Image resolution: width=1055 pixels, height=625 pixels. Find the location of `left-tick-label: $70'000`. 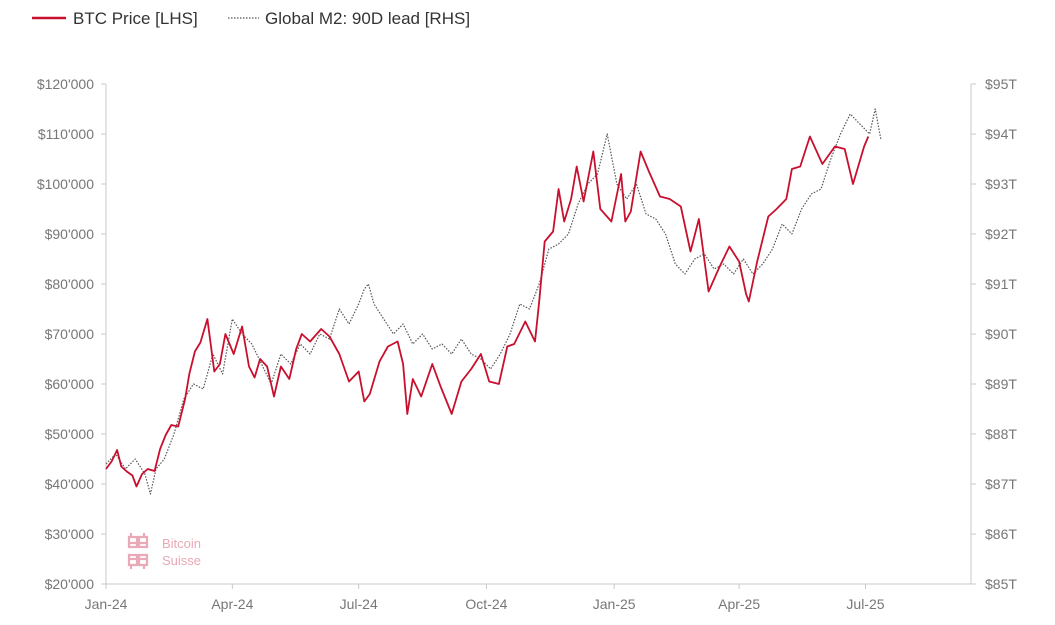

left-tick-label: $70'000 is located at coordinates (70, 334).